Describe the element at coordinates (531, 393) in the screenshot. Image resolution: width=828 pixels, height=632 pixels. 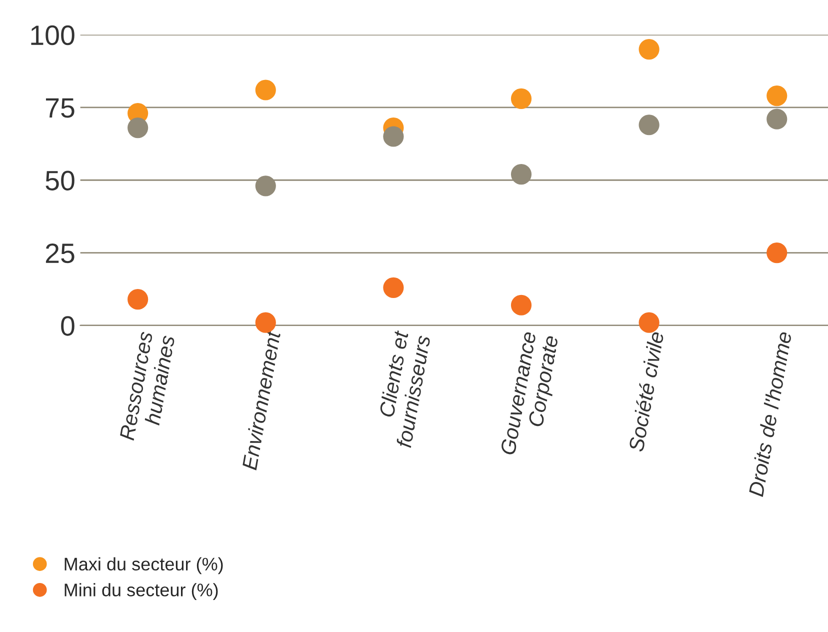
I see `x-tick-label: Gouvernance Corporate` at that location.